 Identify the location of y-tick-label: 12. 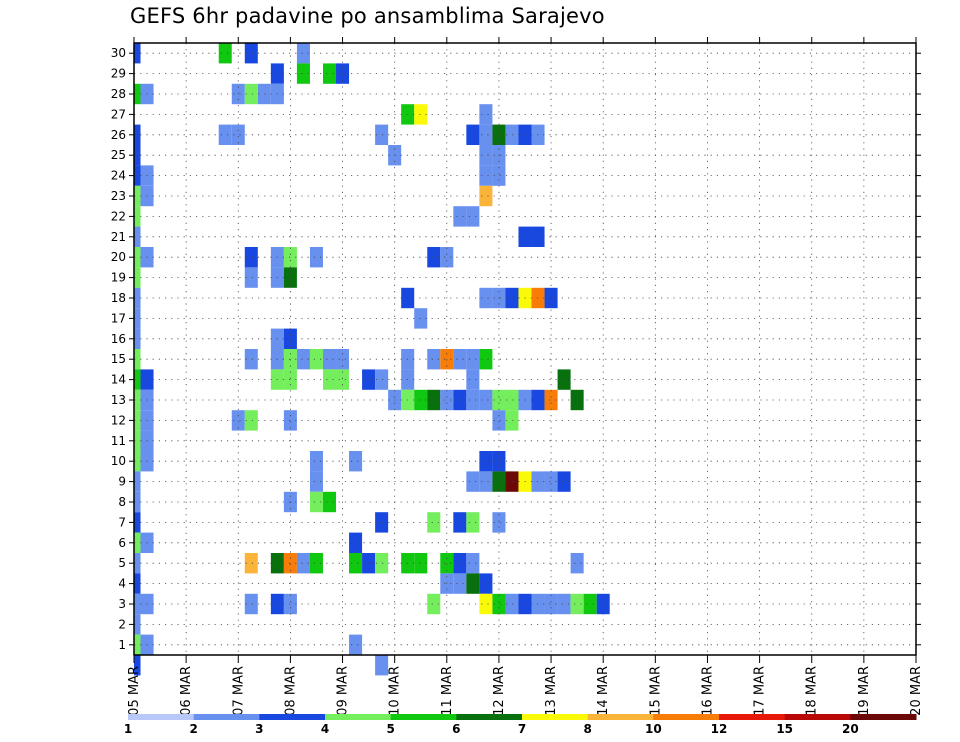
(118, 420).